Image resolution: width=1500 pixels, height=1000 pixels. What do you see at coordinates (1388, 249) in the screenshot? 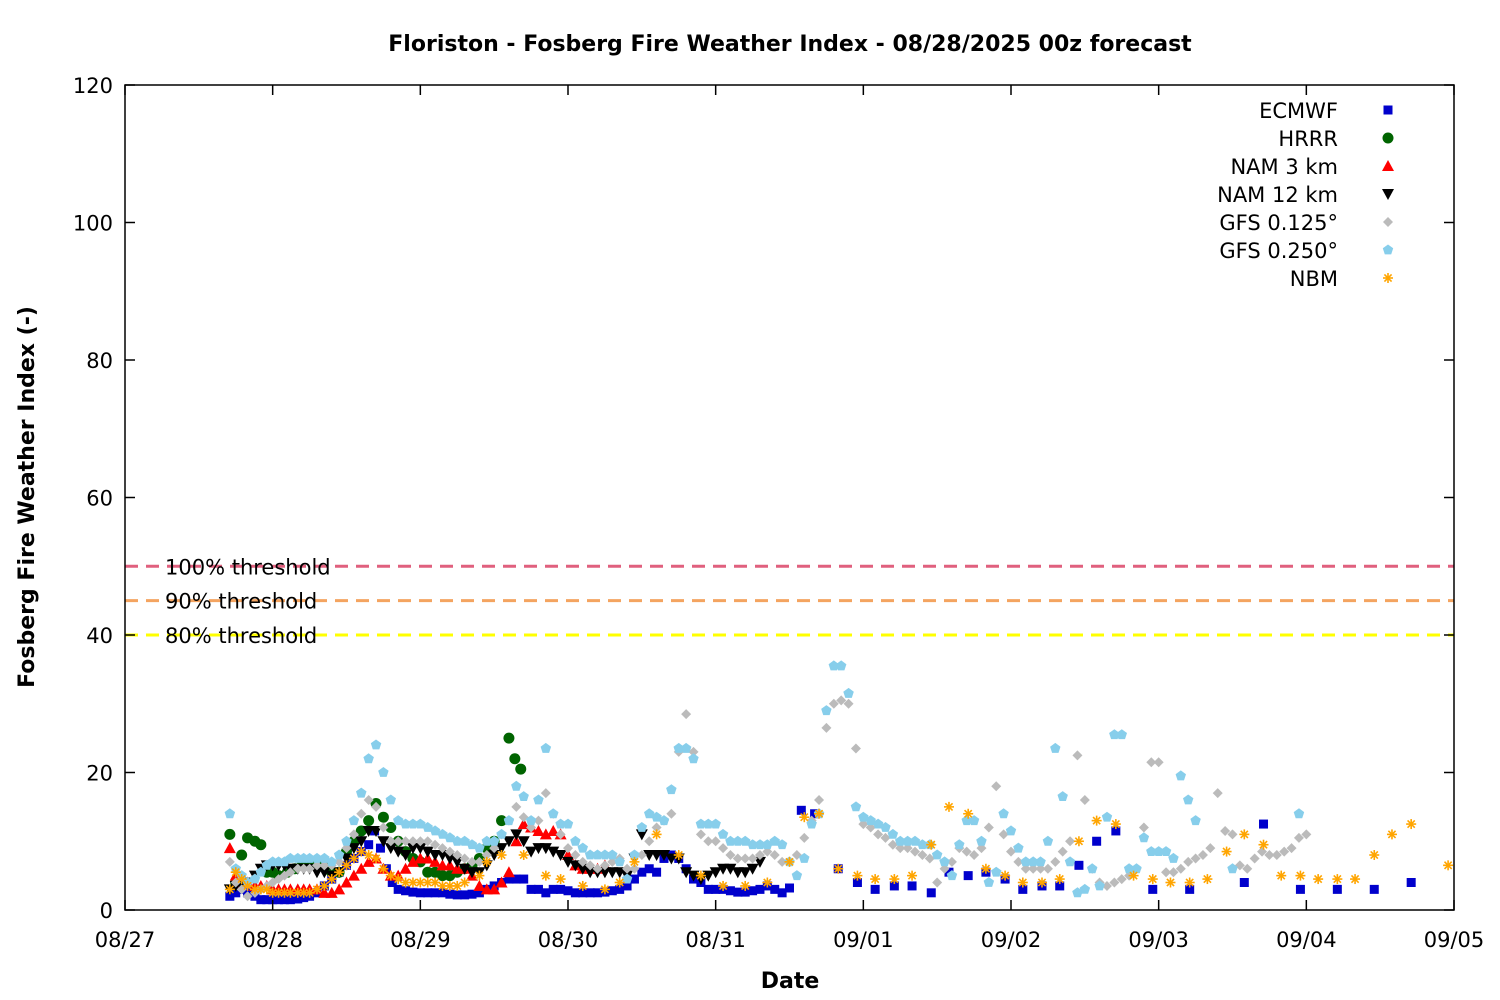
I see `legend-marker` at bounding box center [1388, 249].